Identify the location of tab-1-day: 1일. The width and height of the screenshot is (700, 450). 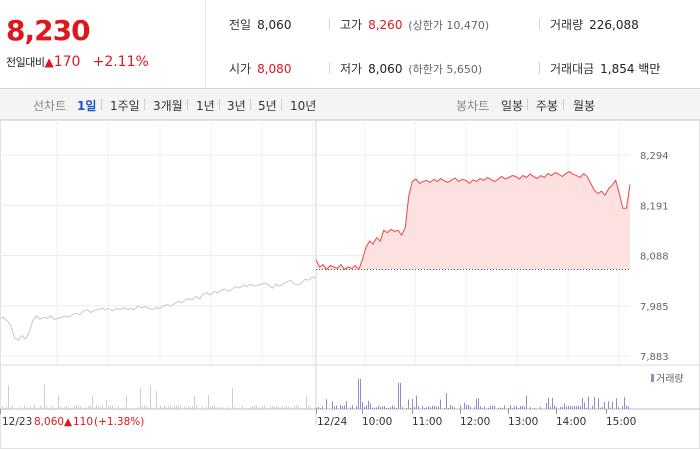
(87, 106).